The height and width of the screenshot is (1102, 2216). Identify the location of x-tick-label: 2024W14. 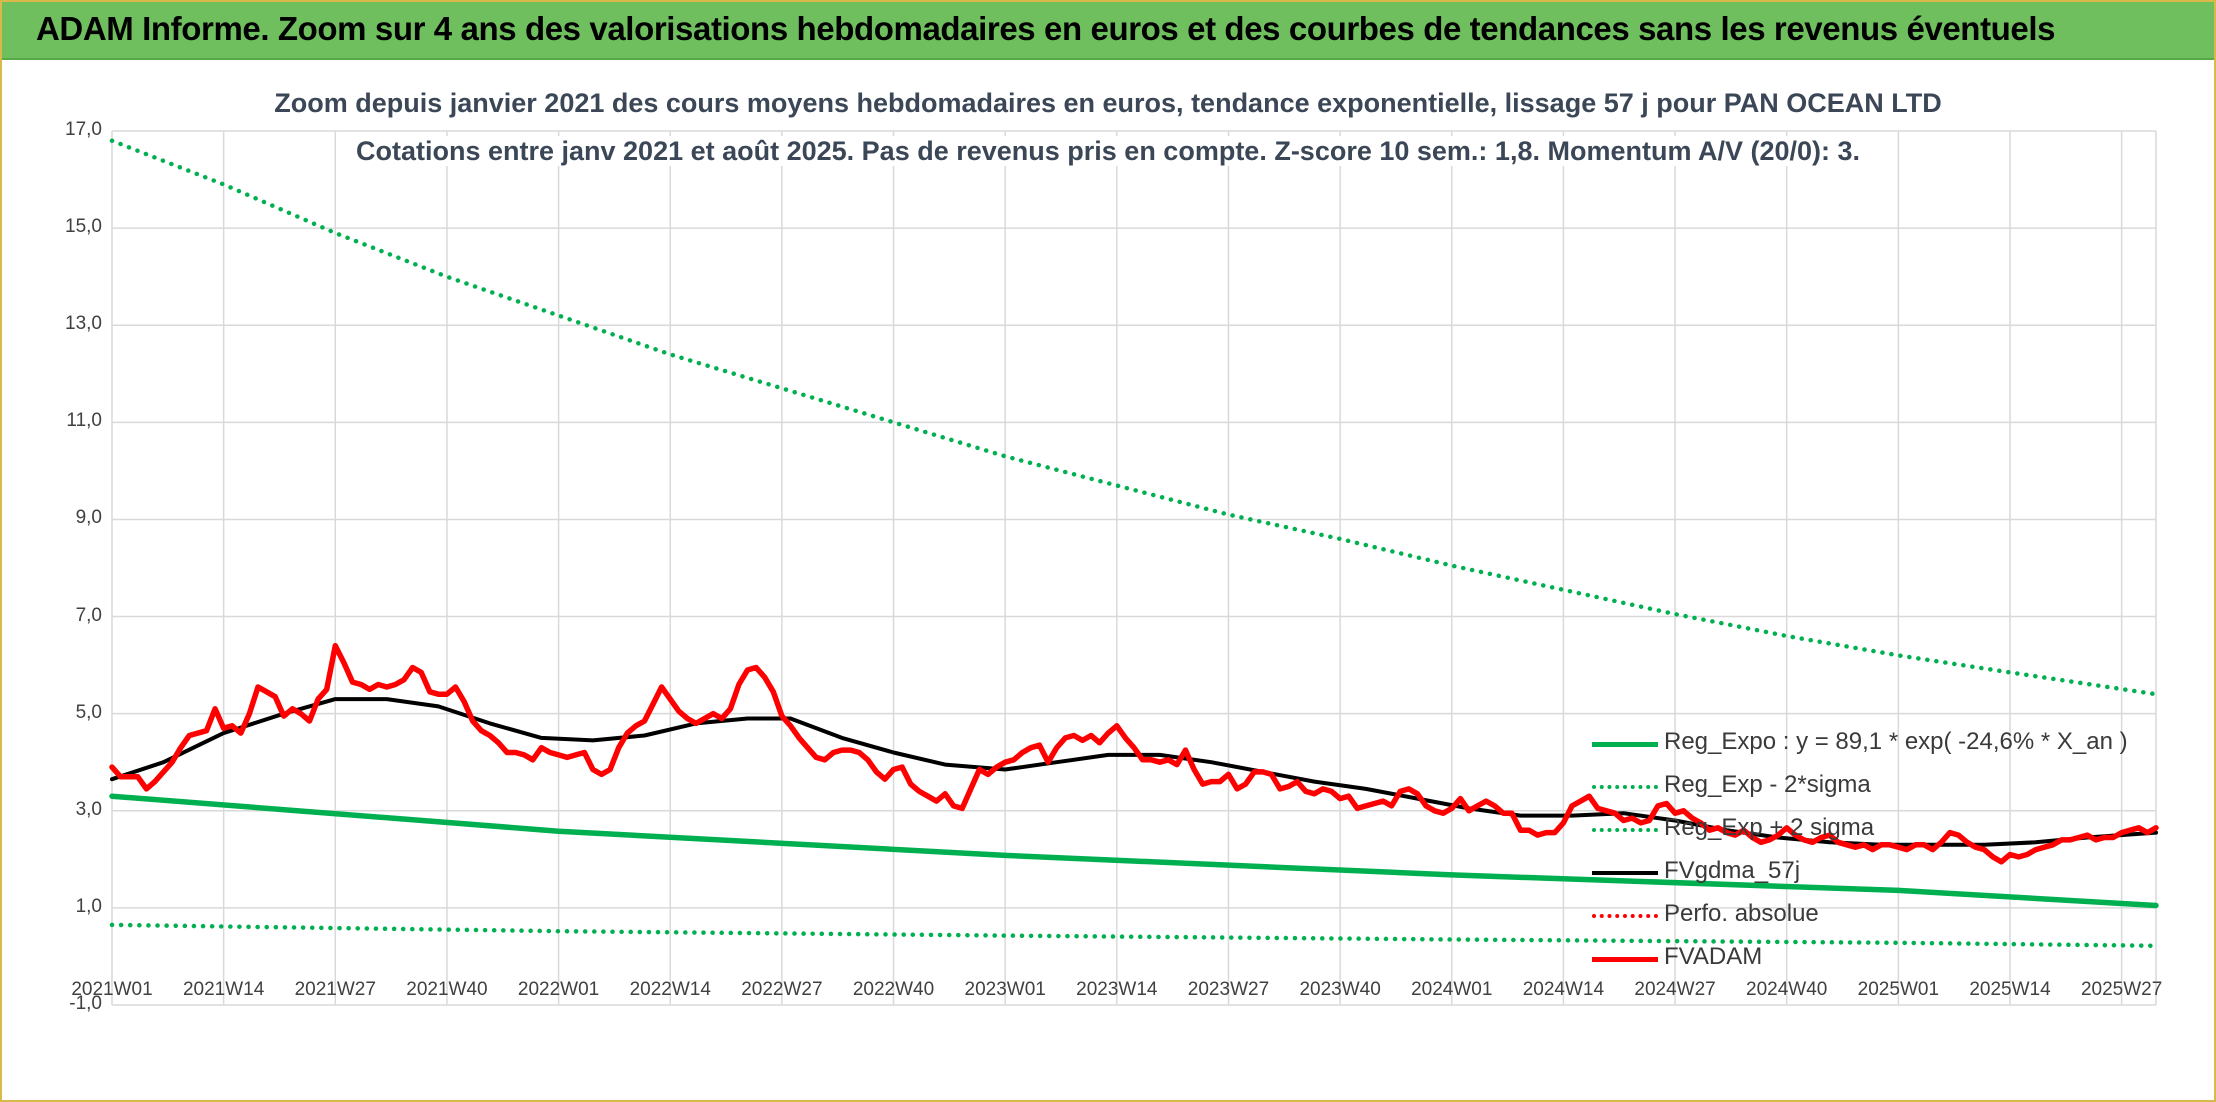
(1563, 989).